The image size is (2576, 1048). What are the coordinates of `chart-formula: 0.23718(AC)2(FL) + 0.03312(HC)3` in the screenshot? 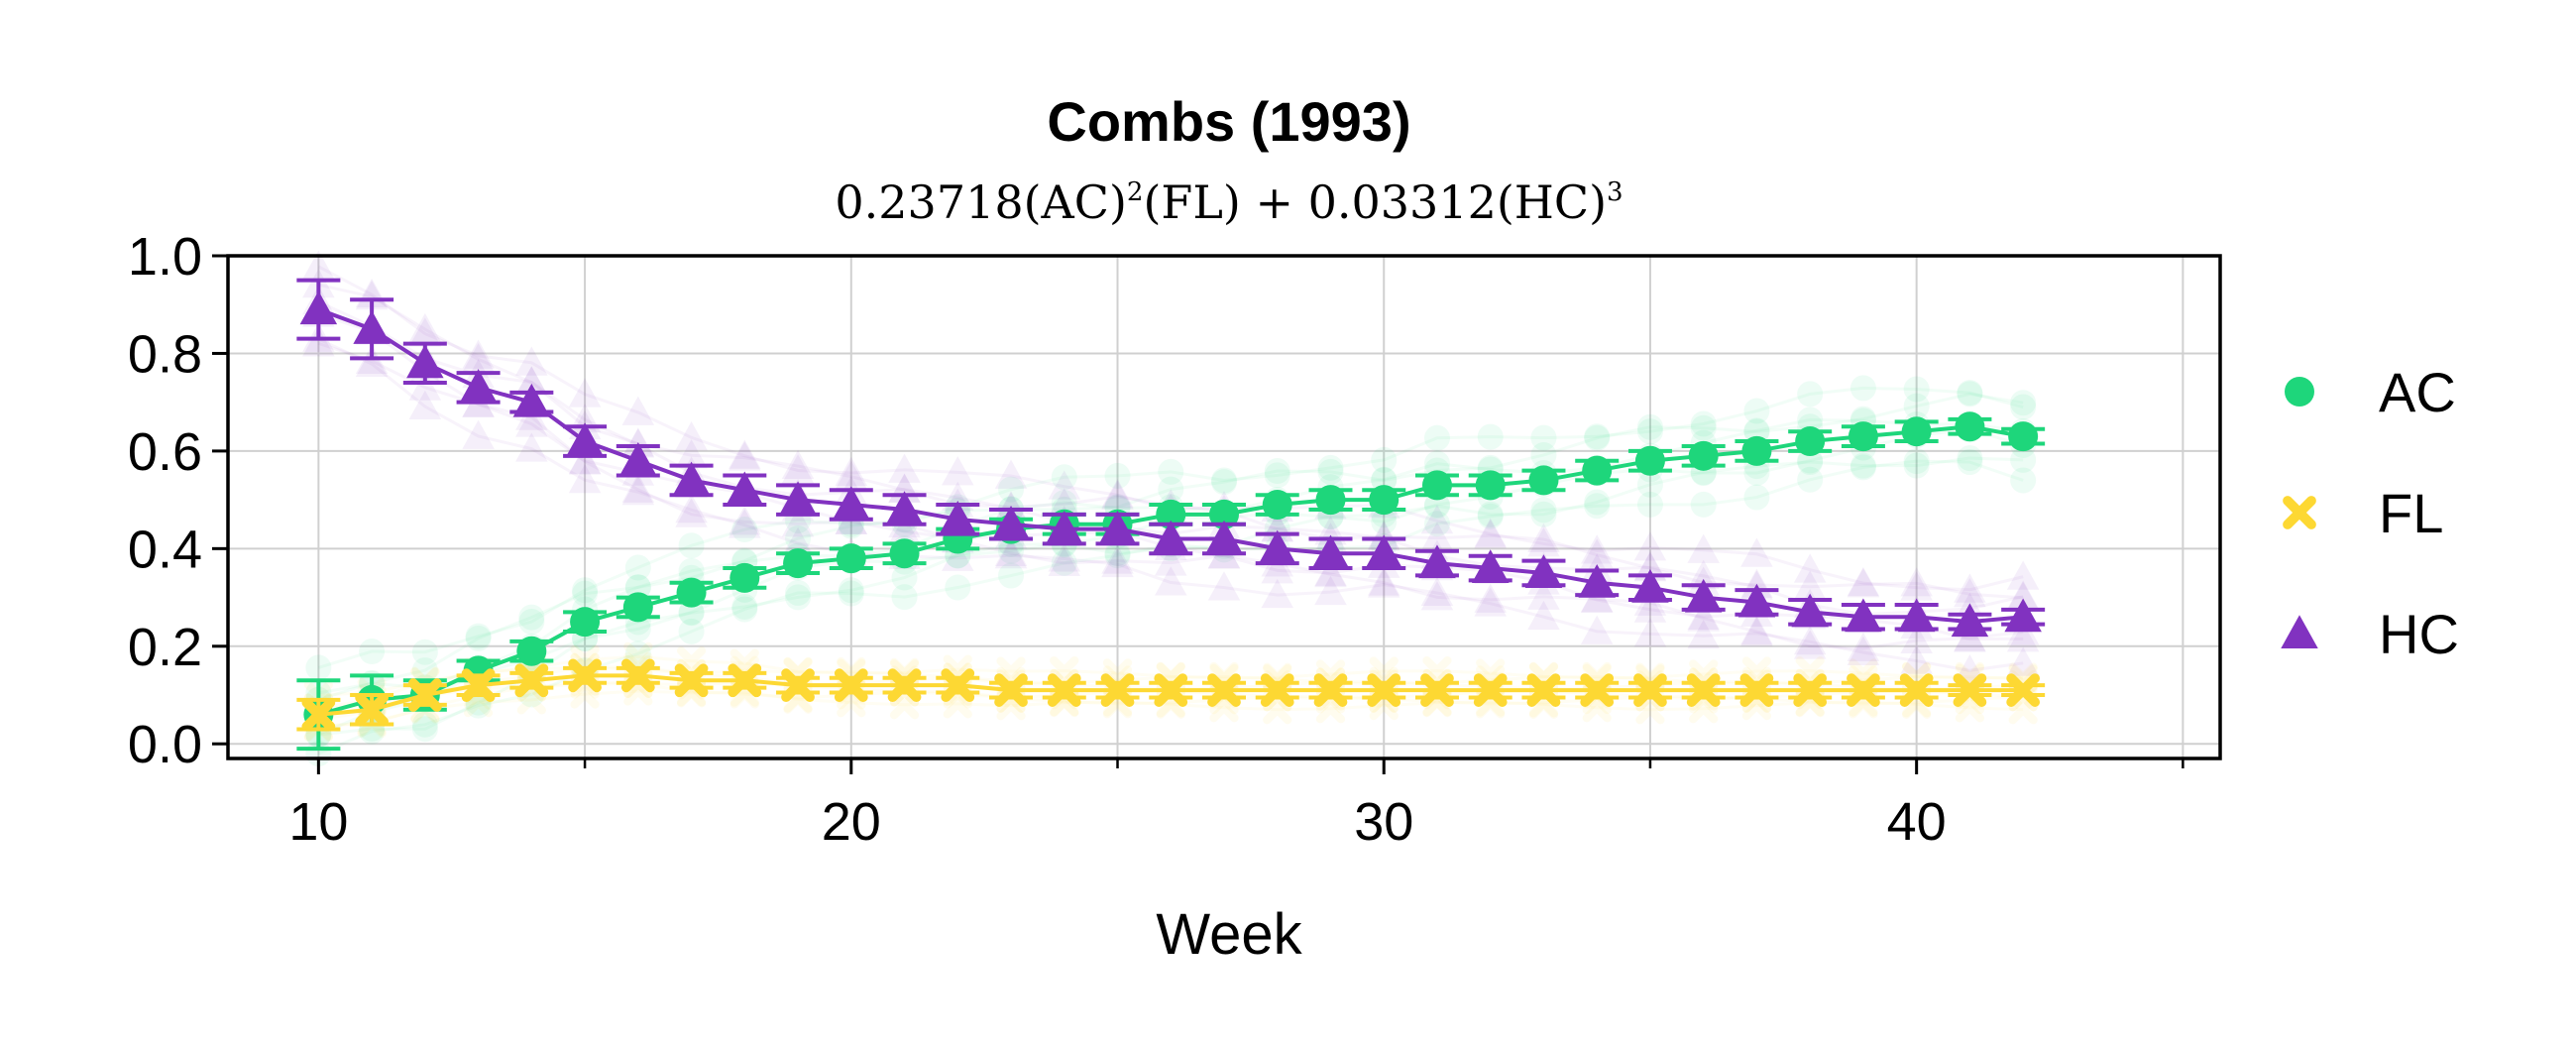 It's located at (1229, 202).